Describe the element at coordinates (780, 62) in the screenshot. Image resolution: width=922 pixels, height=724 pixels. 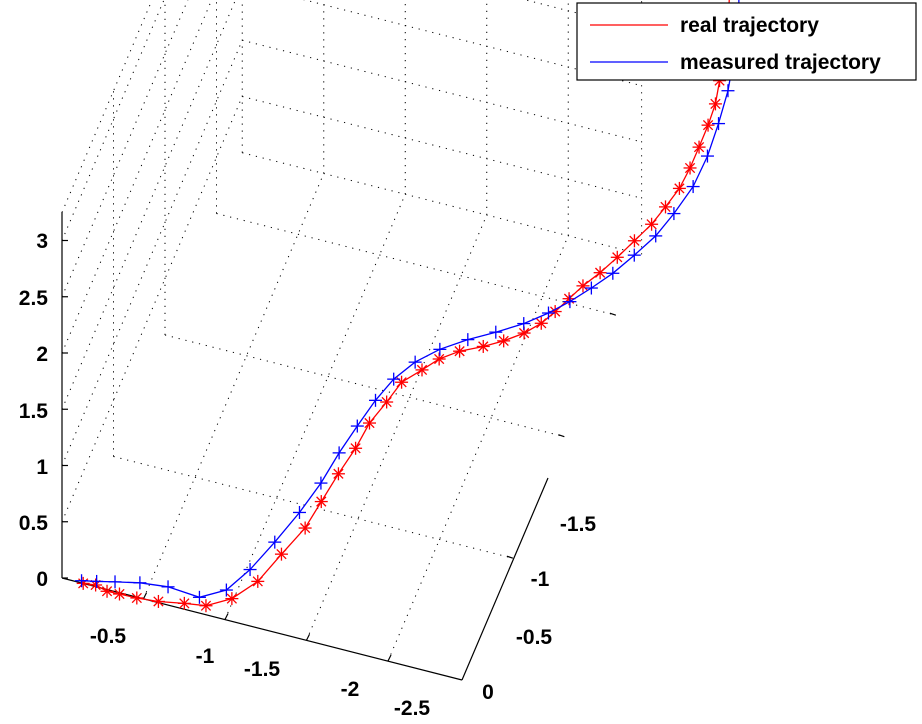
I see `legend-label-measured: measured trajectory` at that location.